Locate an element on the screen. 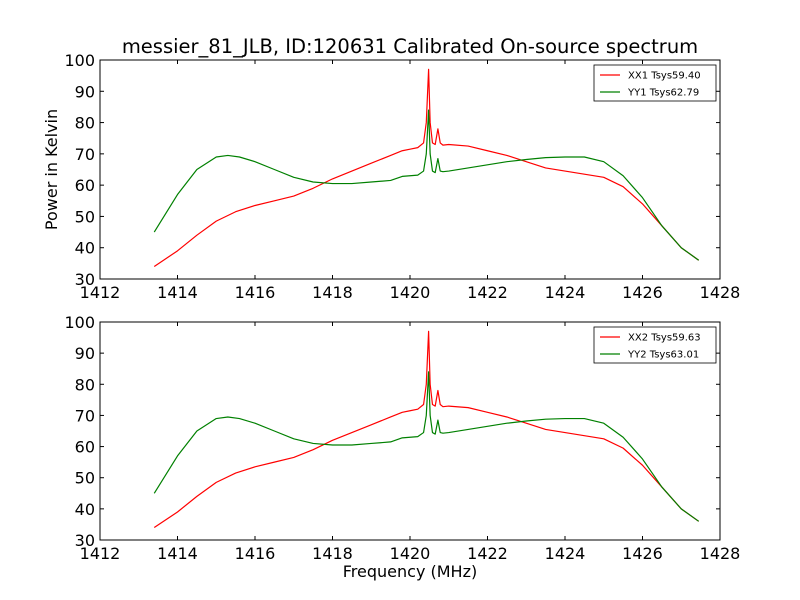 This screenshot has width=800, height=600. y-axis-label: Power in Kelvin is located at coordinates (51, 169).